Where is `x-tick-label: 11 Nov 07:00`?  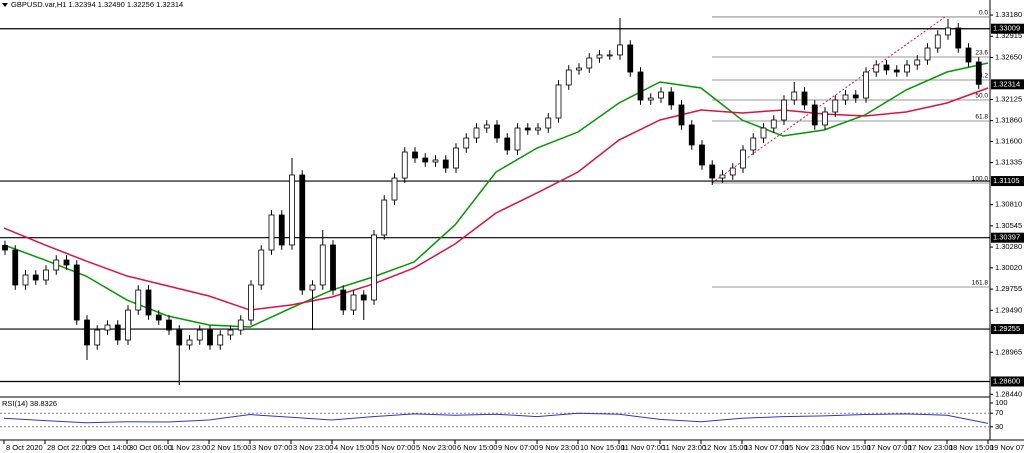
x-tick-label: 11 Nov 07:00 is located at coordinates (643, 447).